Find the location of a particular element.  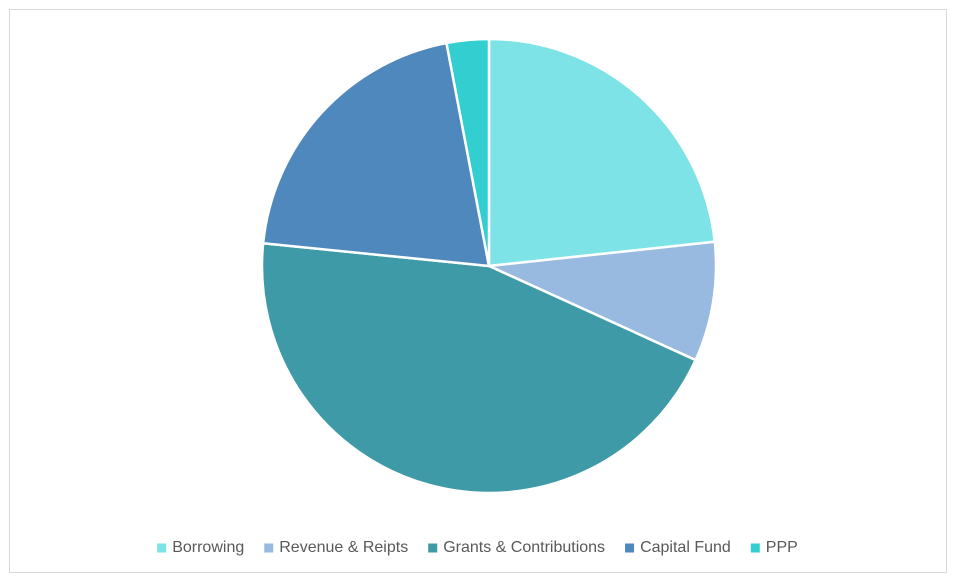

legend-label: Capital Fund is located at coordinates (685, 547).